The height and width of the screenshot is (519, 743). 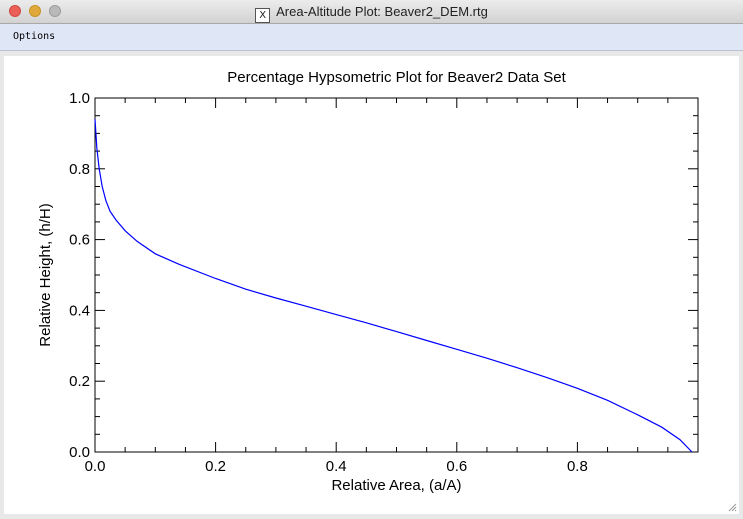 I want to click on maximize-window-button, so click(x=55, y=11).